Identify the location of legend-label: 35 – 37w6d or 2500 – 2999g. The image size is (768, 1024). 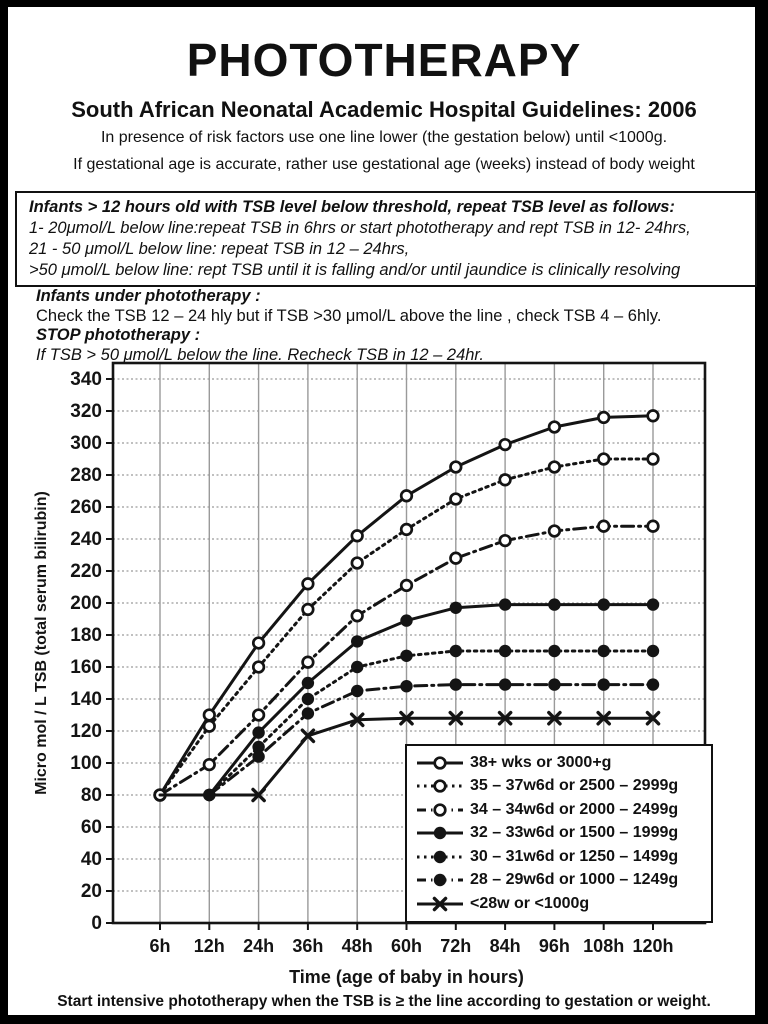
(574, 786).